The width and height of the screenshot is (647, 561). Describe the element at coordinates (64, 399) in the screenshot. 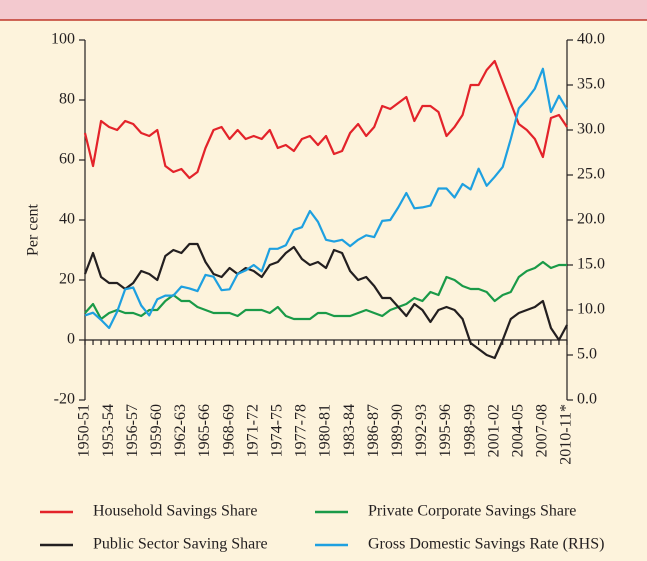

I see `y-tick-label: -20` at that location.